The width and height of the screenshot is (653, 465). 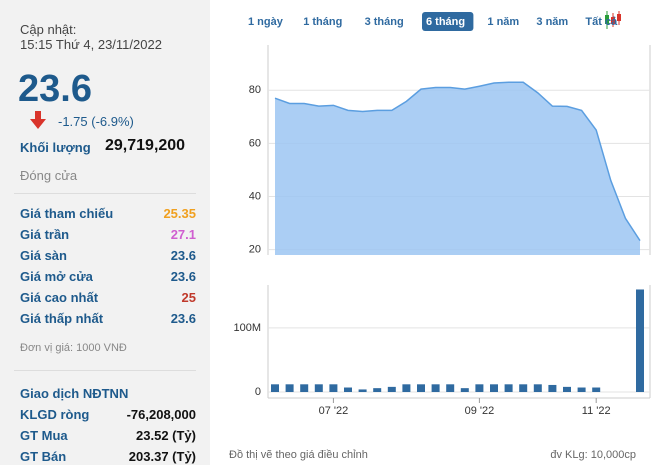 What do you see at coordinates (255, 143) in the screenshot?
I see `y-tick-label: 60` at bounding box center [255, 143].